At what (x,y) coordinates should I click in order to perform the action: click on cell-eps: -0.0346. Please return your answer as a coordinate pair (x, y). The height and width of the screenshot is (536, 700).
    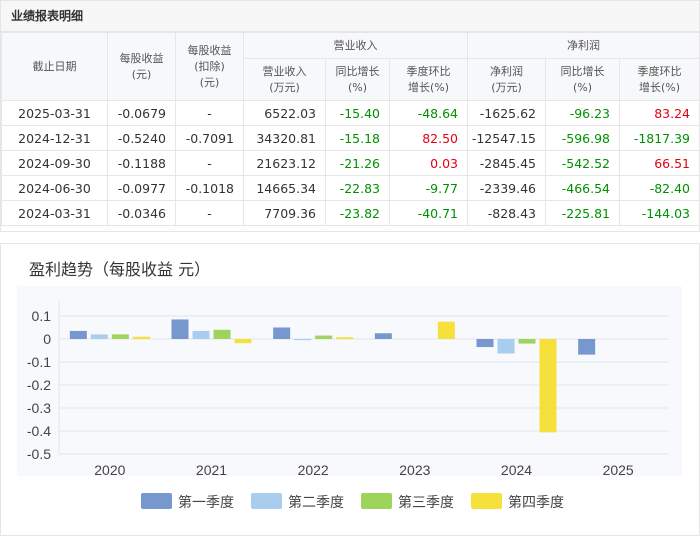
    Looking at the image, I should click on (141, 213).